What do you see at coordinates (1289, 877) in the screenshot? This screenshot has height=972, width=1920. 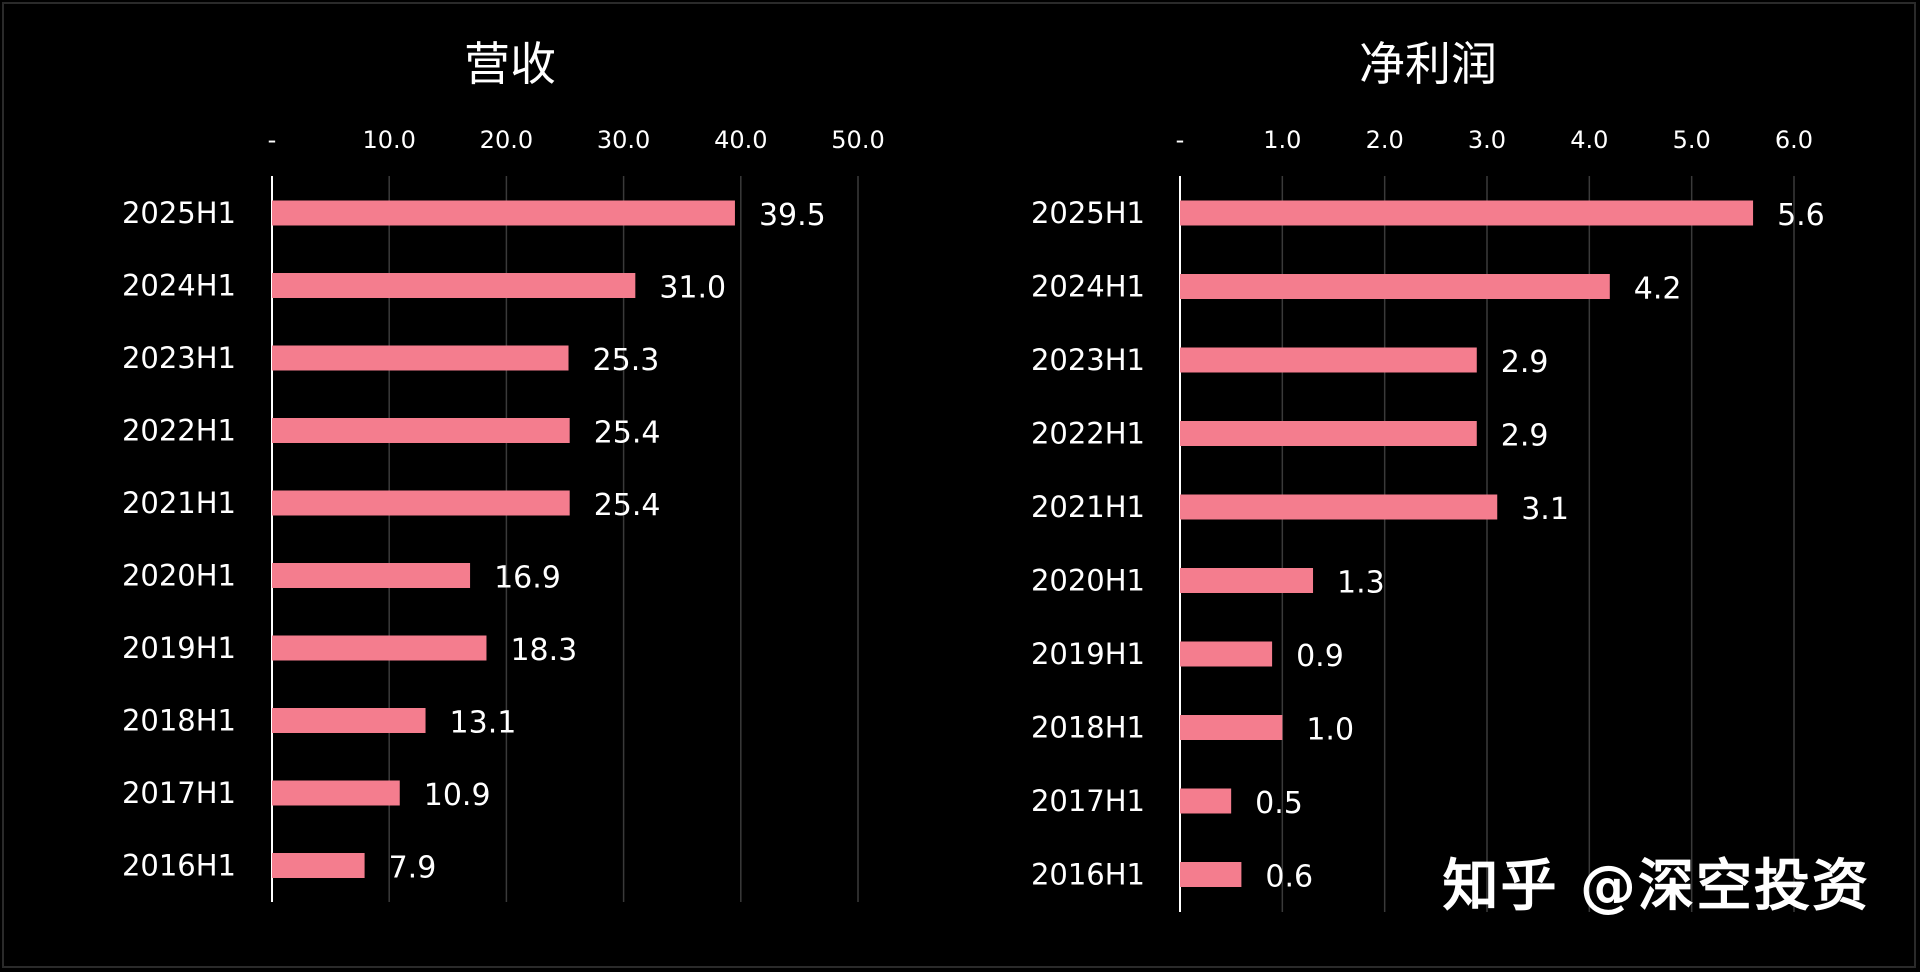 I see `chart2-data-label: 0.6` at bounding box center [1289, 877].